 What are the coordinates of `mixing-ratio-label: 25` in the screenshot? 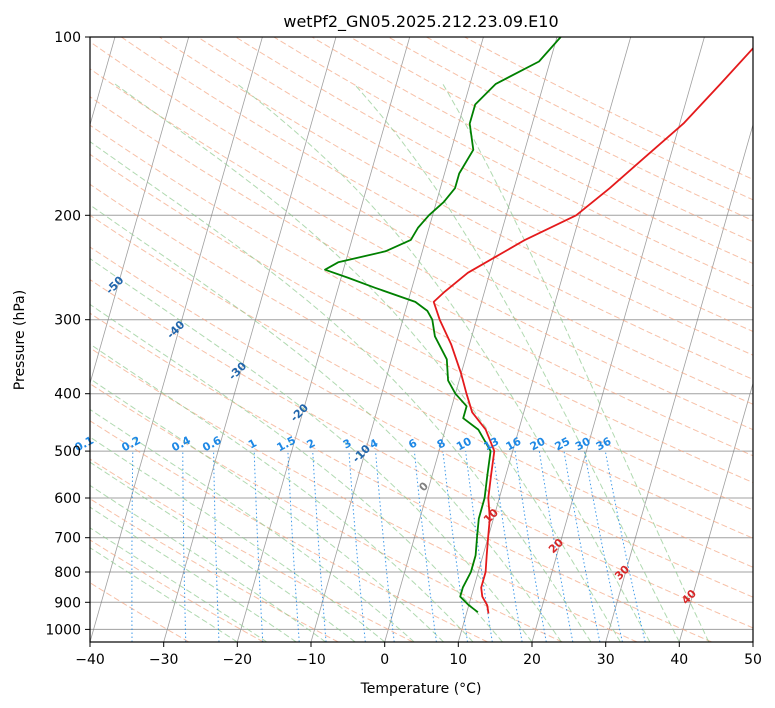 It's located at (563, 444).